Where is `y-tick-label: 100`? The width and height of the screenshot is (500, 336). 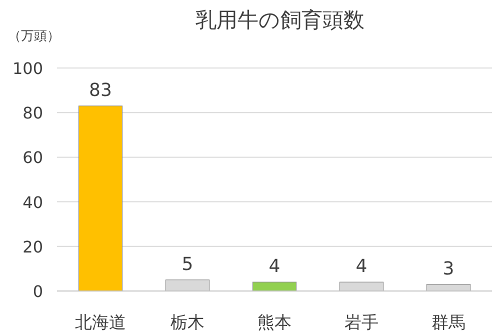
y-tick-label: 100 is located at coordinates (27, 68).